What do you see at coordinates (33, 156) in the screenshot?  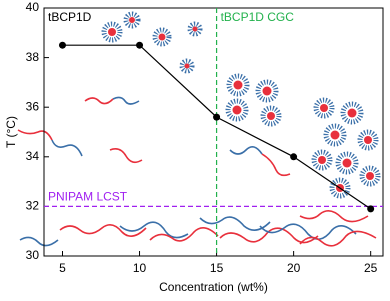 I see `y-tick-label: 34` at bounding box center [33, 156].